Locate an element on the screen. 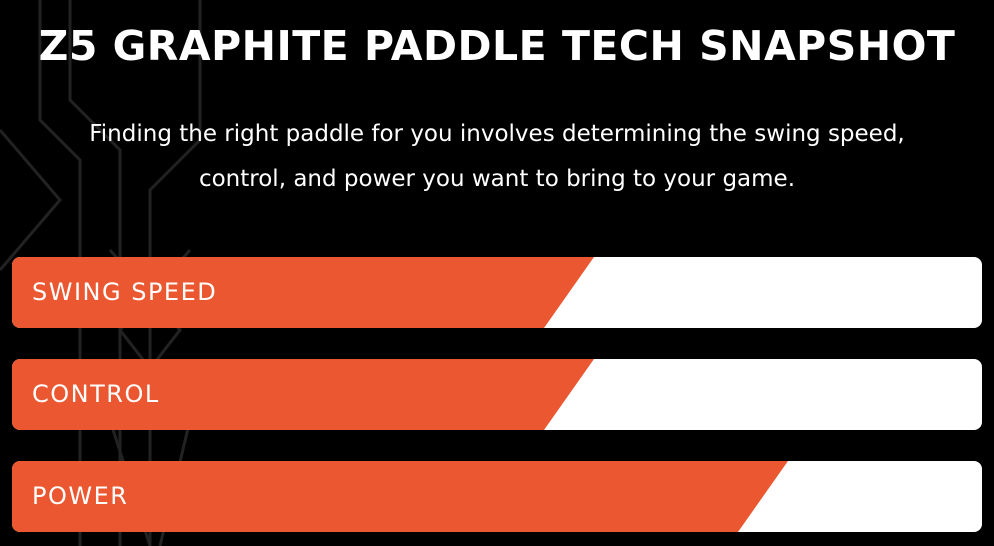 This screenshot has width=994, height=546. power-bar: POWER is located at coordinates (497, 496).